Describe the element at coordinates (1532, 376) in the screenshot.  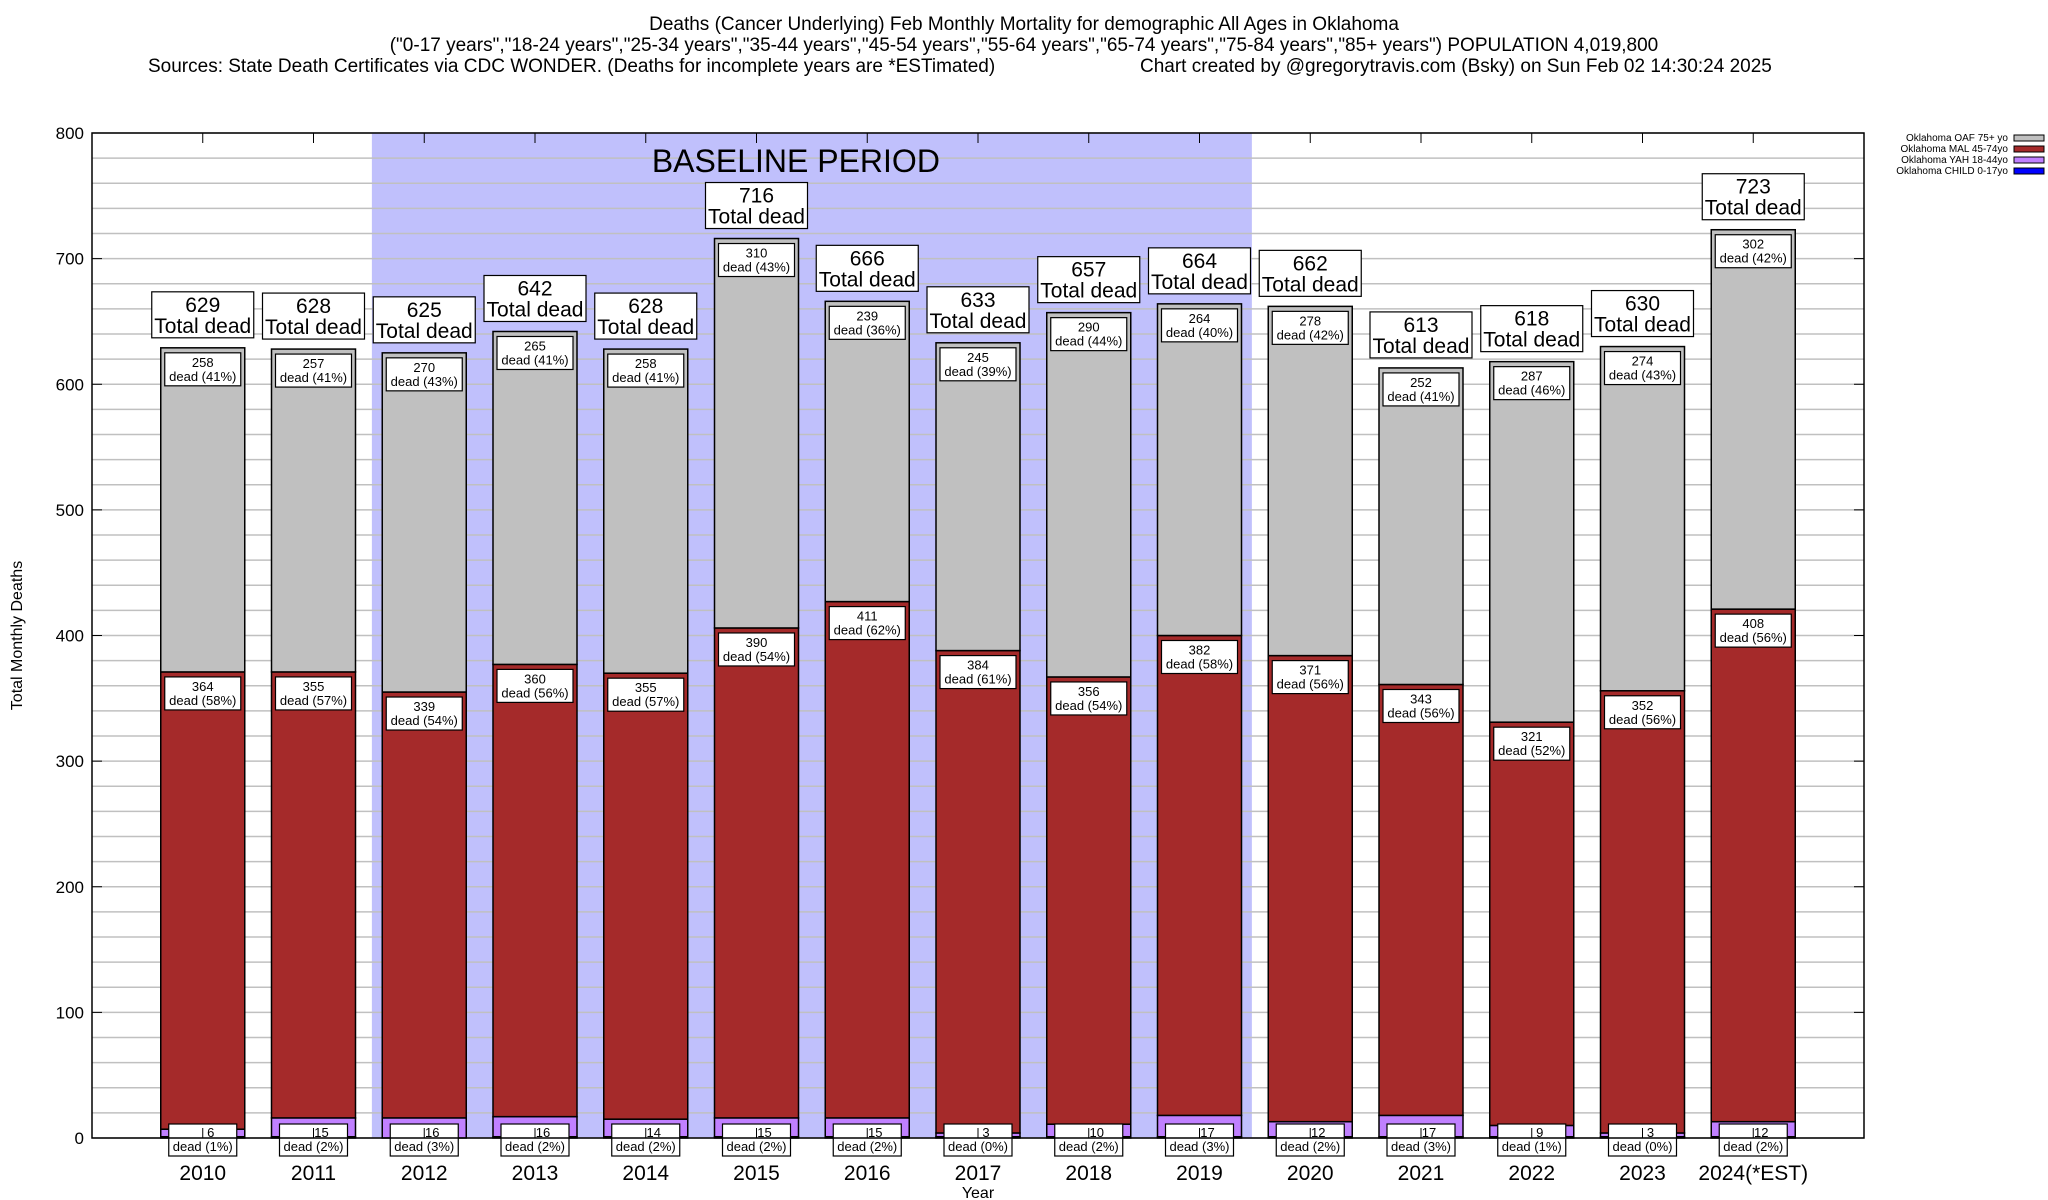
I see `segment-value: 287` at that location.